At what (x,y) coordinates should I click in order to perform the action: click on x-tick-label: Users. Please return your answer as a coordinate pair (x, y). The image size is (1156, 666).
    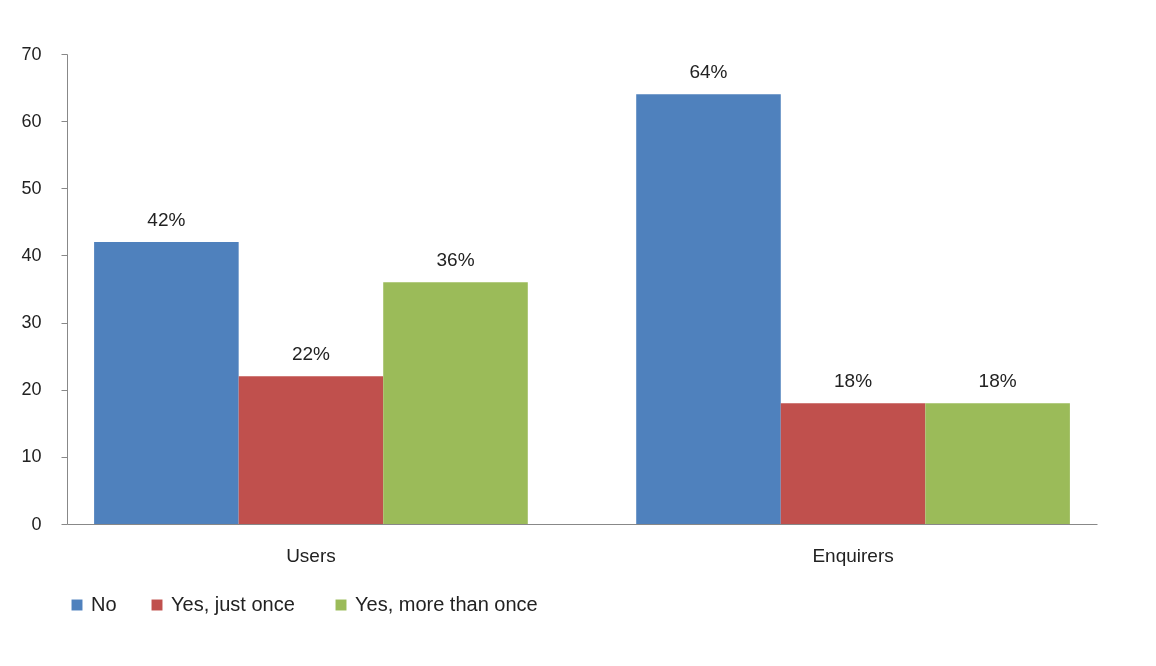
    Looking at the image, I should click on (311, 555).